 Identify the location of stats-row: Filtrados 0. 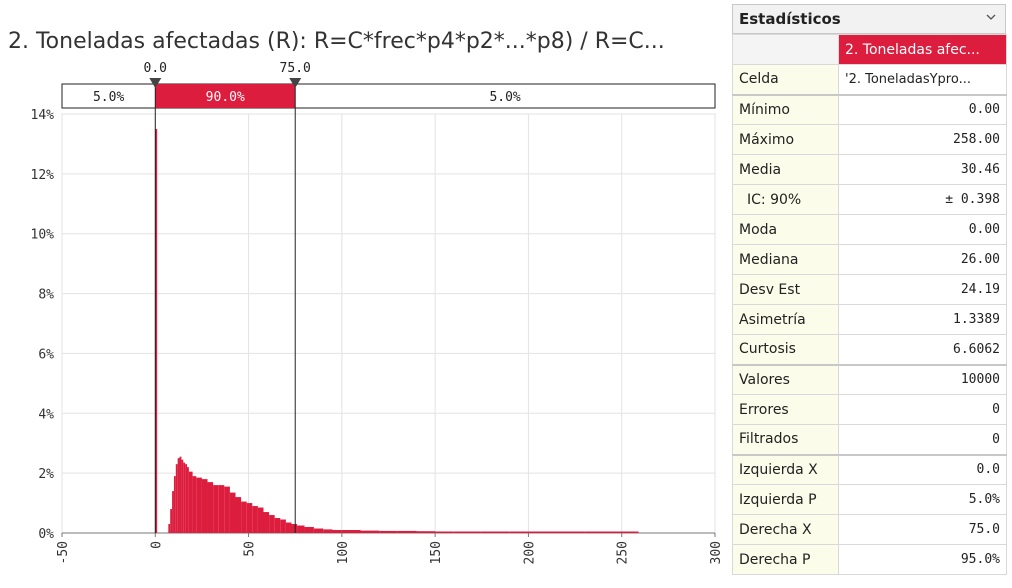
(869, 439).